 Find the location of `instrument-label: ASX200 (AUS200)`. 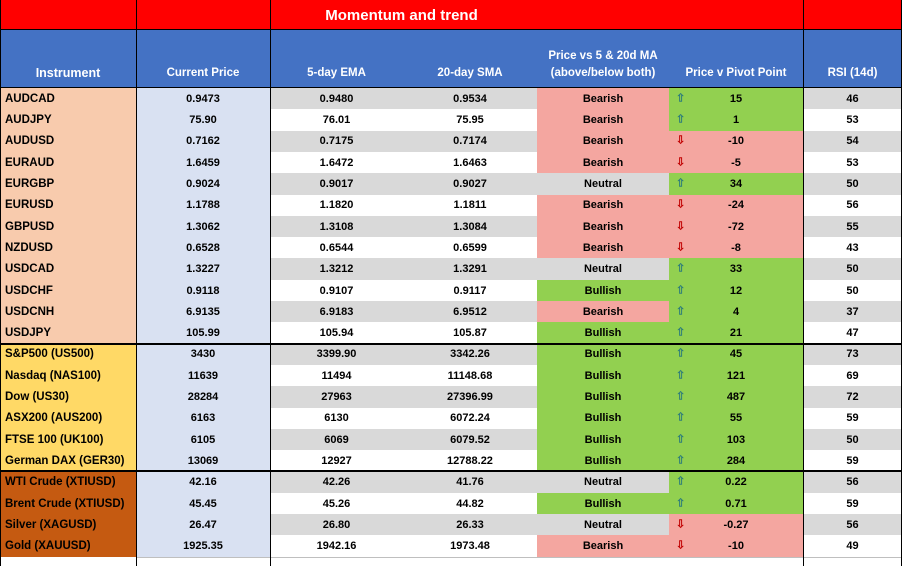

instrument-label: ASX200 (AUS200) is located at coordinates (54, 418).